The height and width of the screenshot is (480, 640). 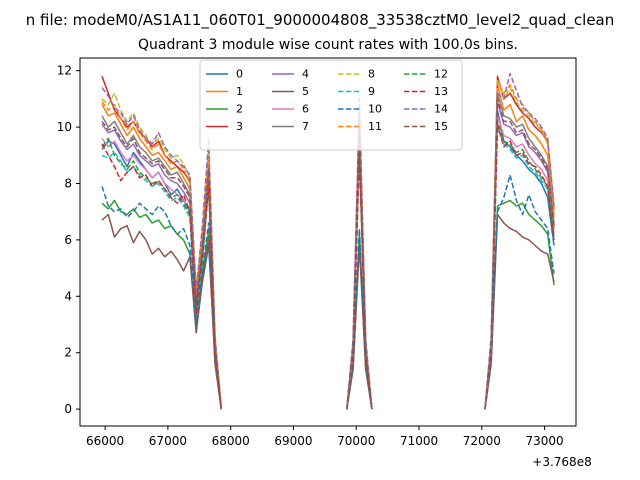 I want to click on legend-label: 12, so click(x=441, y=74).